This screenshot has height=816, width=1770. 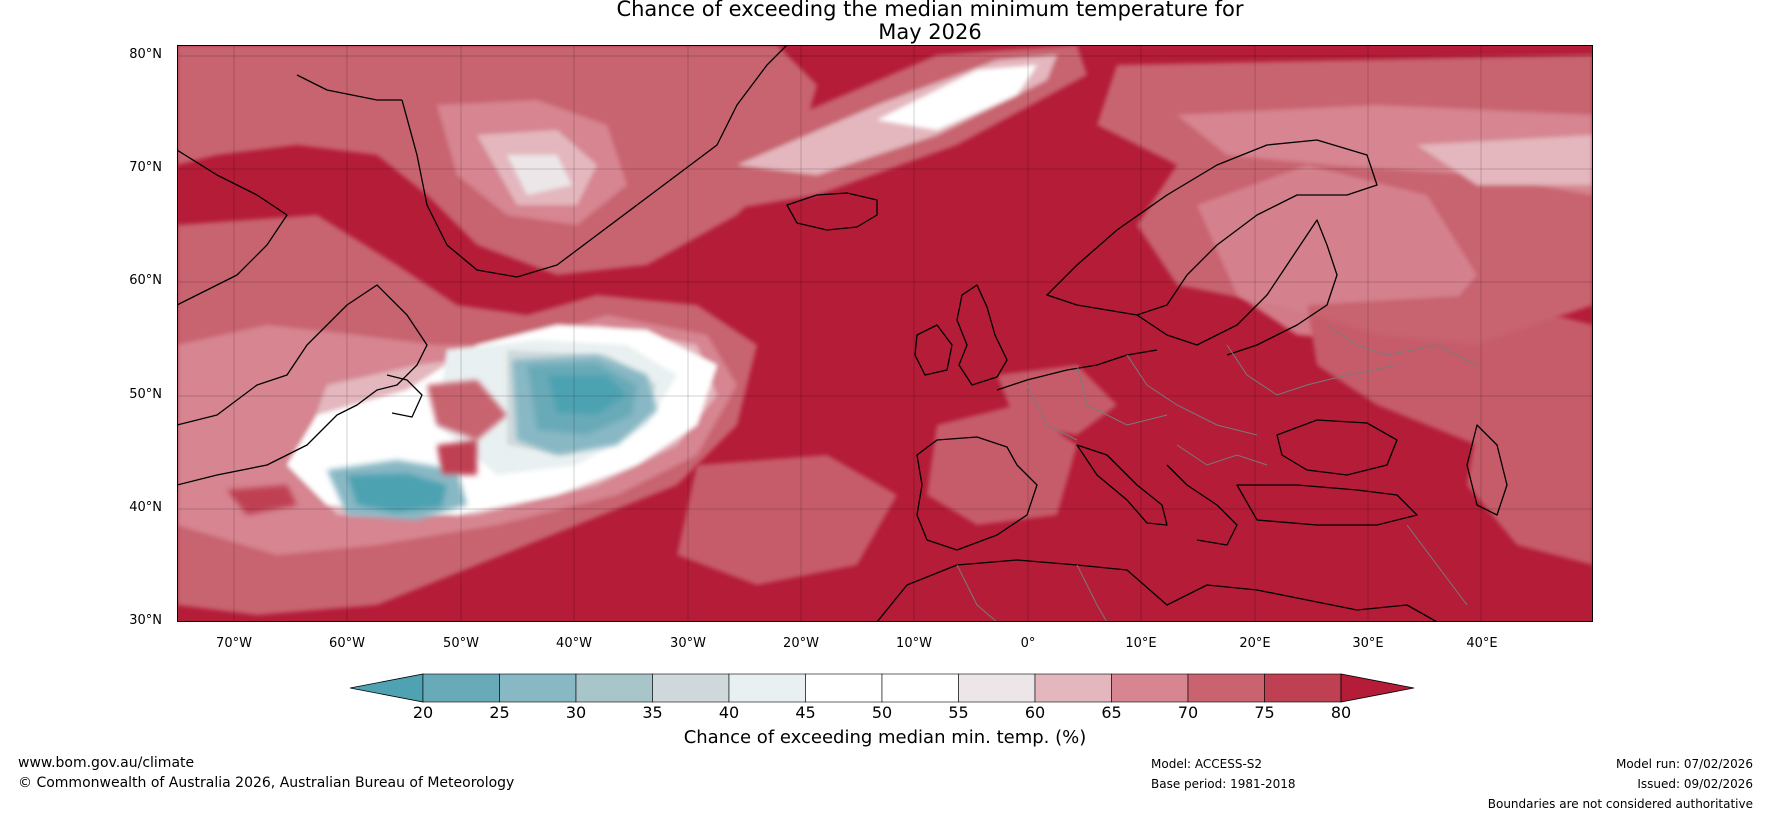 I want to click on coastline-europe-west, so click(x=1077, y=370).